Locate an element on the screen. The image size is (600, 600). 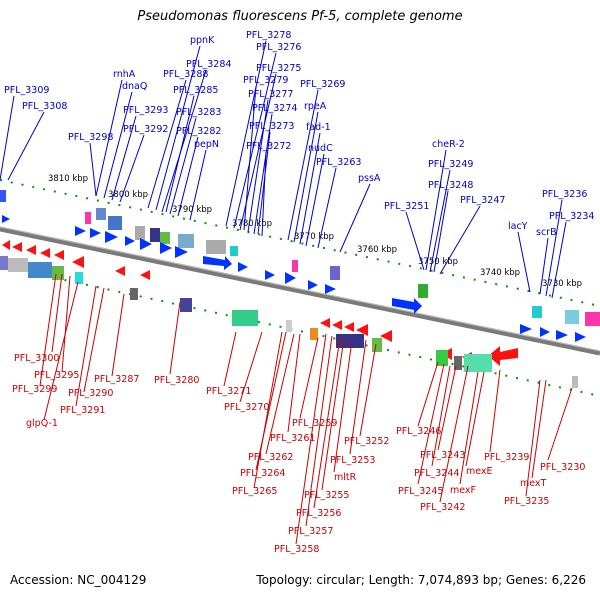
gene-label: PFL_3272 is located at coordinates (268, 146).